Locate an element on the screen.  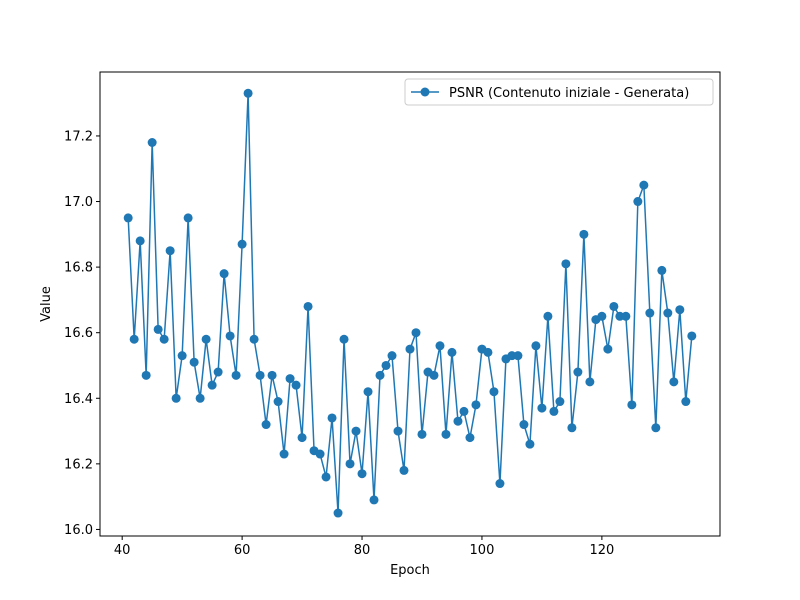
legend-box is located at coordinates (559, 92).